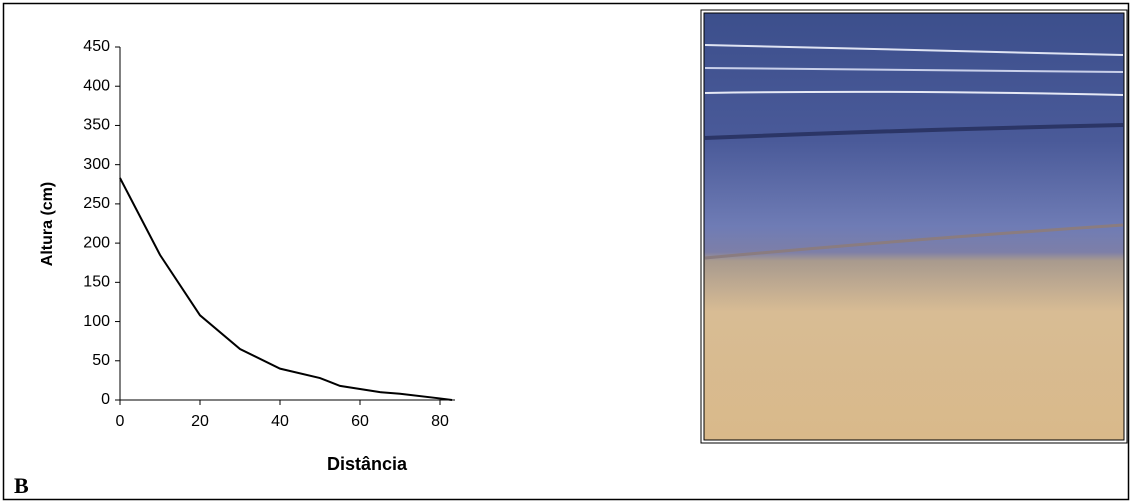 The image size is (1133, 503). Describe the element at coordinates (96, 282) in the screenshot. I see `y-tick-label: 150` at that location.